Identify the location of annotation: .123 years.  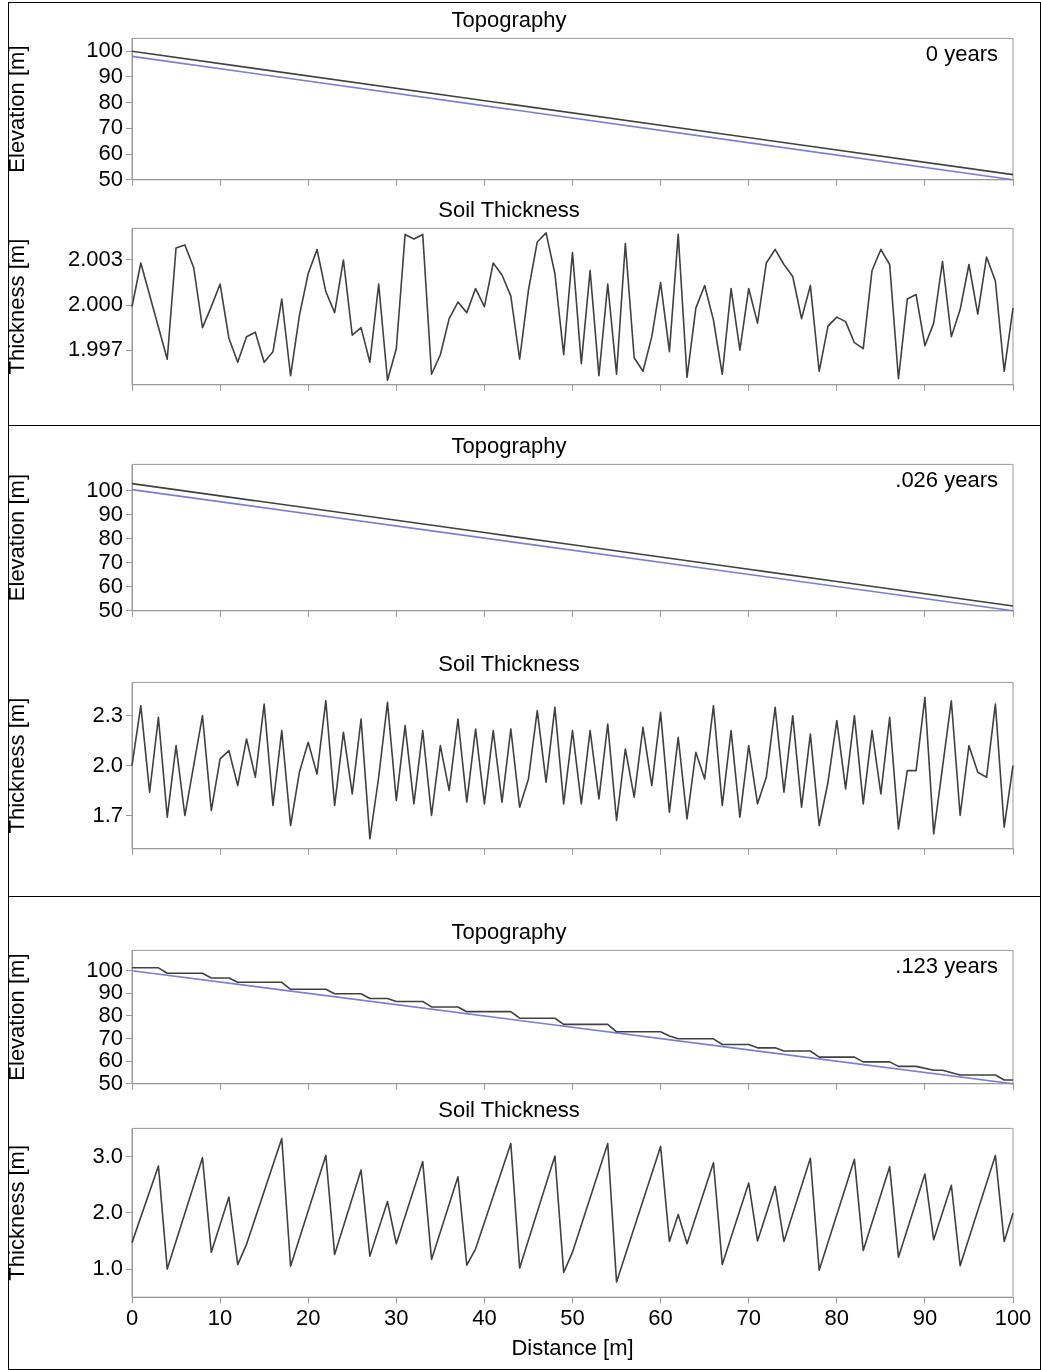
(946, 966).